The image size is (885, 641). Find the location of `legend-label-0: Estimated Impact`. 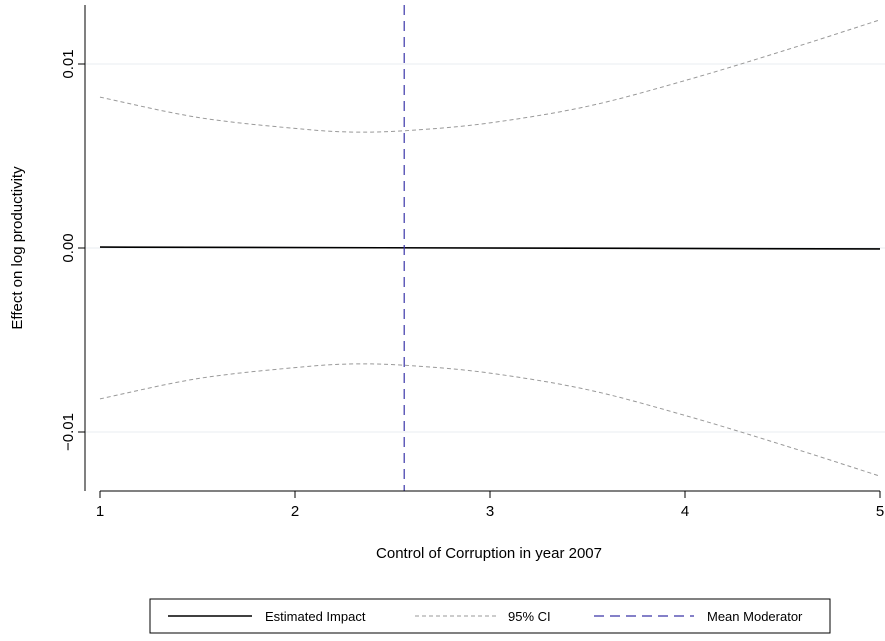

legend-label-0: Estimated Impact is located at coordinates (315, 616).